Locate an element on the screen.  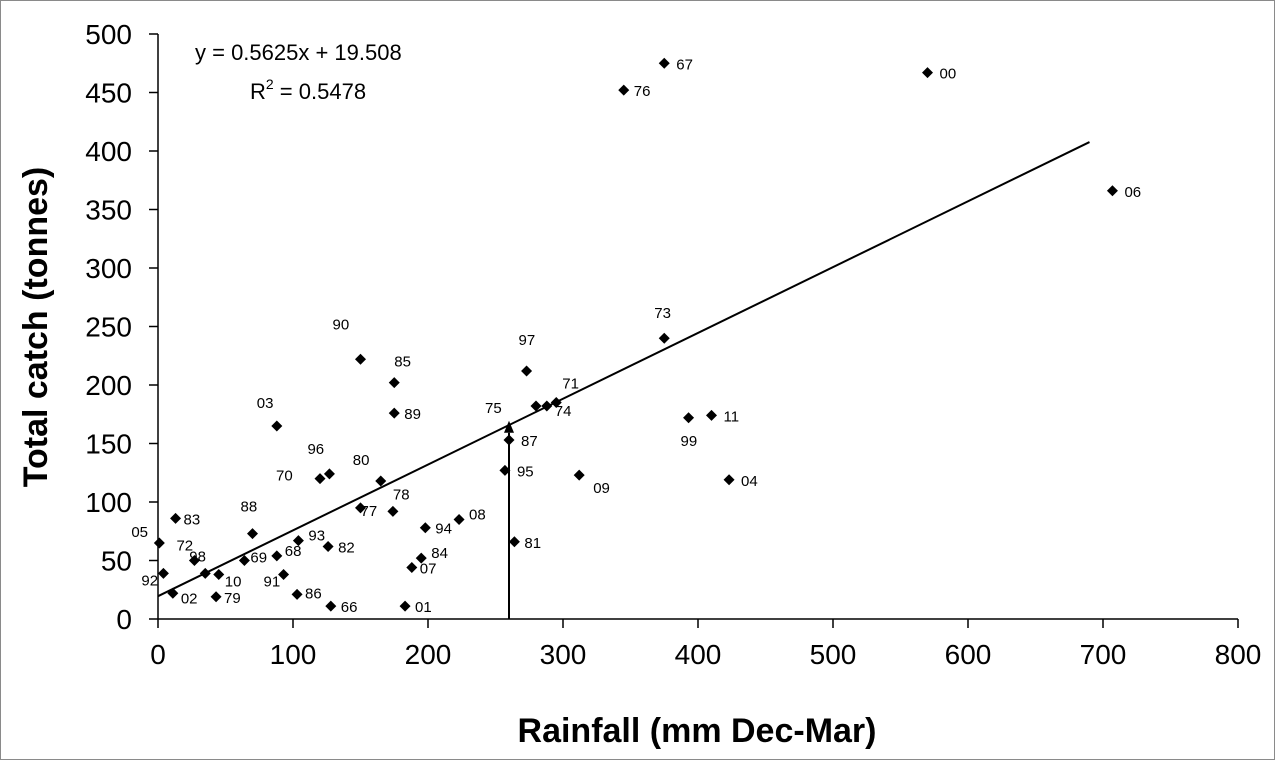
data-point-label: 89 is located at coordinates (412, 414).